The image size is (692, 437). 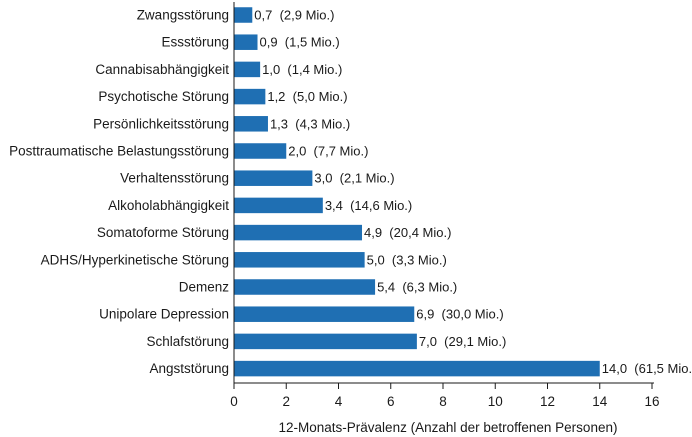 What do you see at coordinates (459, 314) in the screenshot?
I see `data-label: 6,9 (30,0 Mio.)` at bounding box center [459, 314].